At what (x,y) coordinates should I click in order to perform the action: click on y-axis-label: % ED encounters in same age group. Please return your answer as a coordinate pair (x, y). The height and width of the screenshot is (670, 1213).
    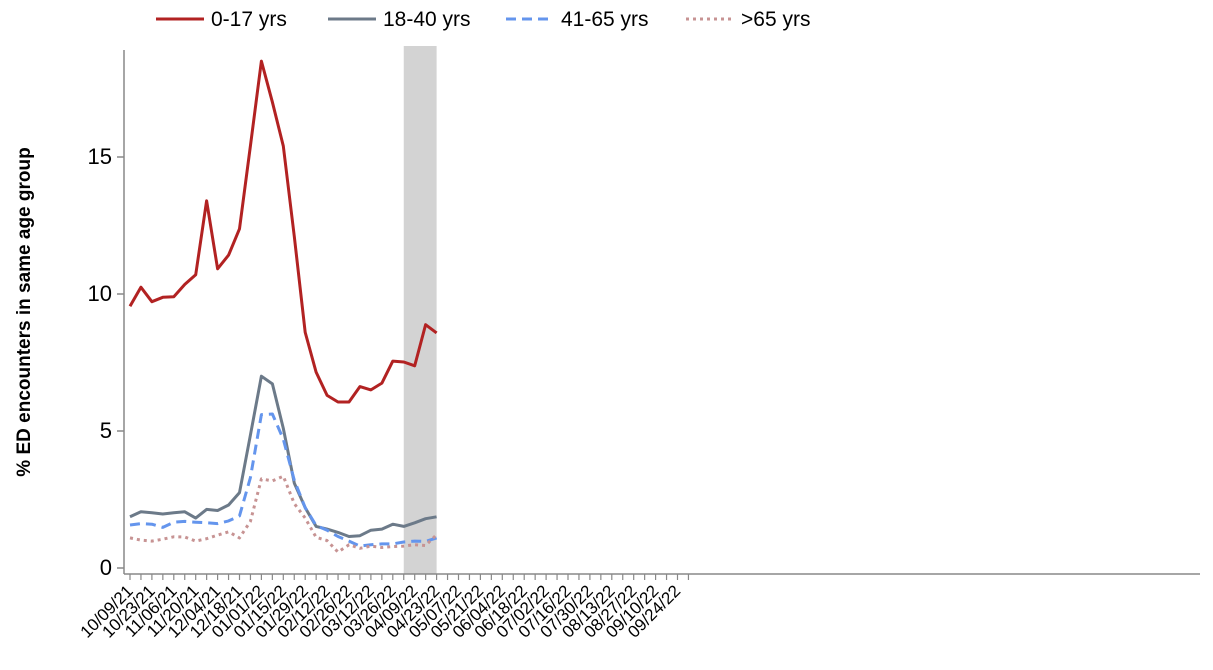
    Looking at the image, I should click on (24, 311).